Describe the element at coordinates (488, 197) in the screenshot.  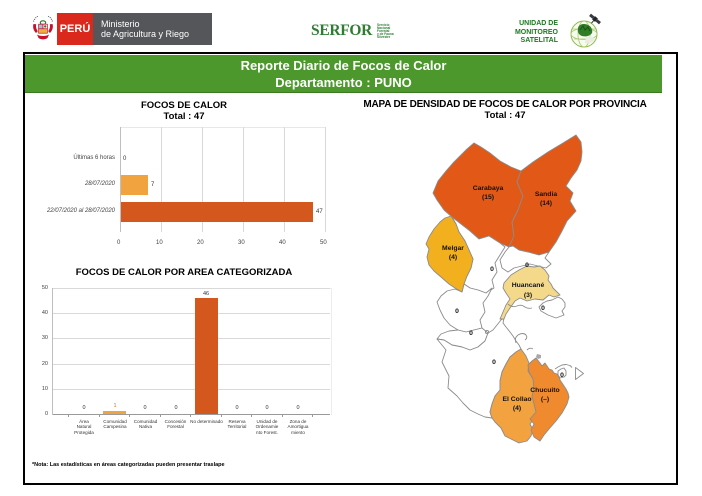
I see `svg-text: (15)` at that location.